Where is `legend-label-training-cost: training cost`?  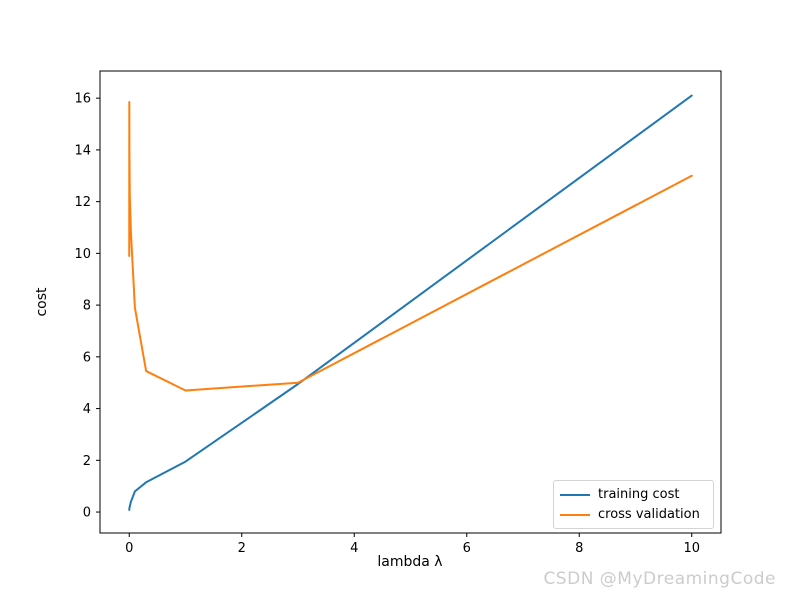
legend-label-training-cost: training cost is located at coordinates (639, 494).